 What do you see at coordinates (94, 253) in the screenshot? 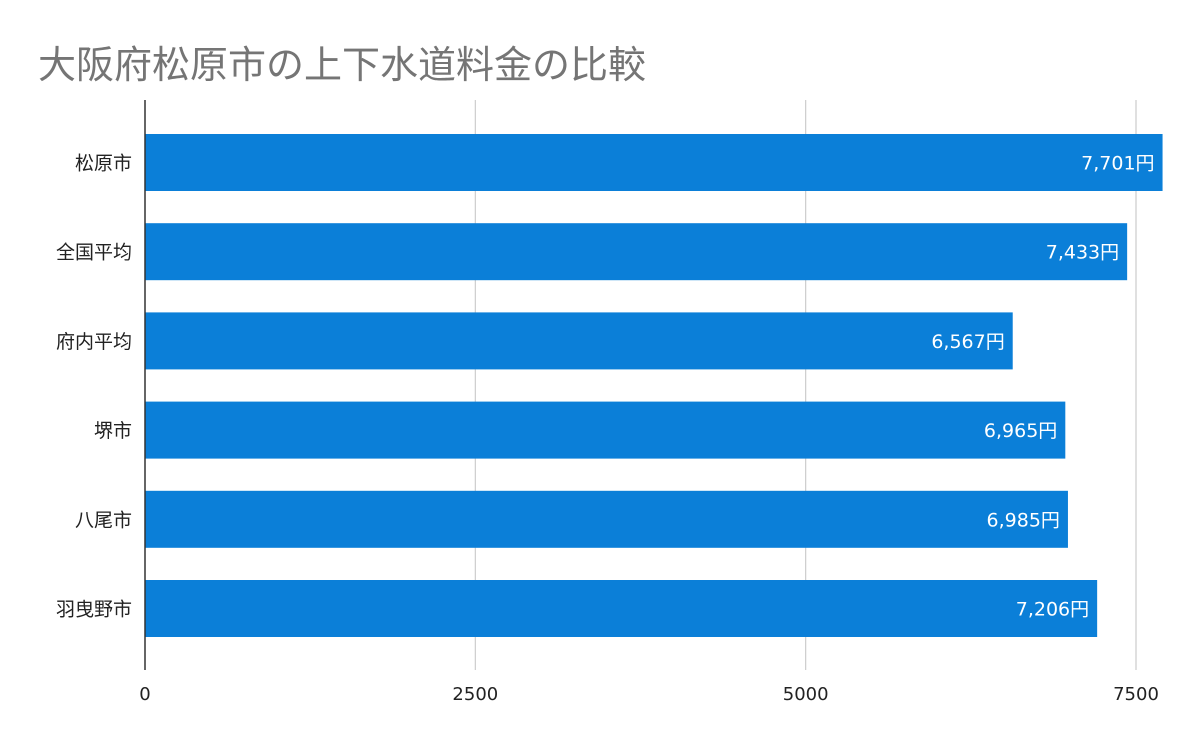
I see `category-label-2: 全国平均` at bounding box center [94, 253].